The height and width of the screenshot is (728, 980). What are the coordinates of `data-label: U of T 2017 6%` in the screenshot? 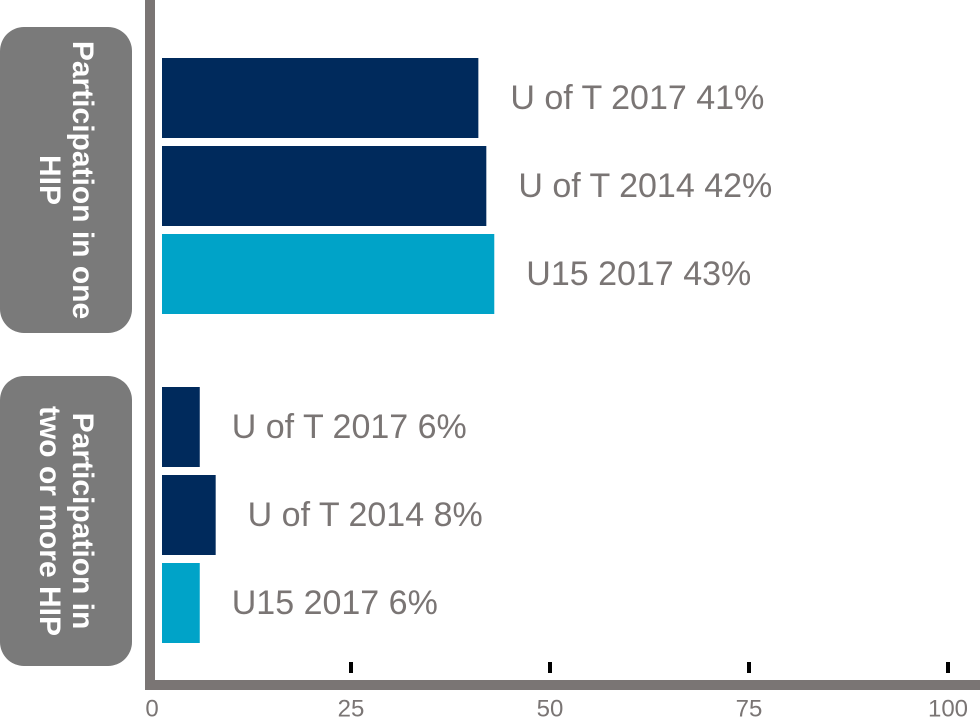 It's located at (349, 427).